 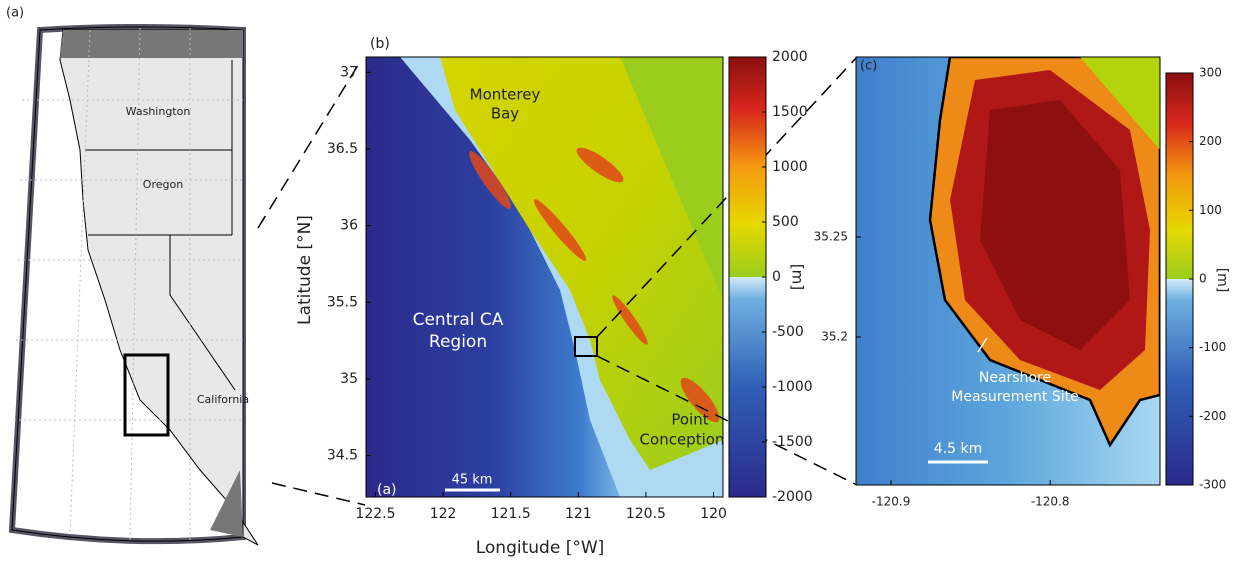 I want to click on colorbar-tick-label: -2000, so click(x=792, y=497).